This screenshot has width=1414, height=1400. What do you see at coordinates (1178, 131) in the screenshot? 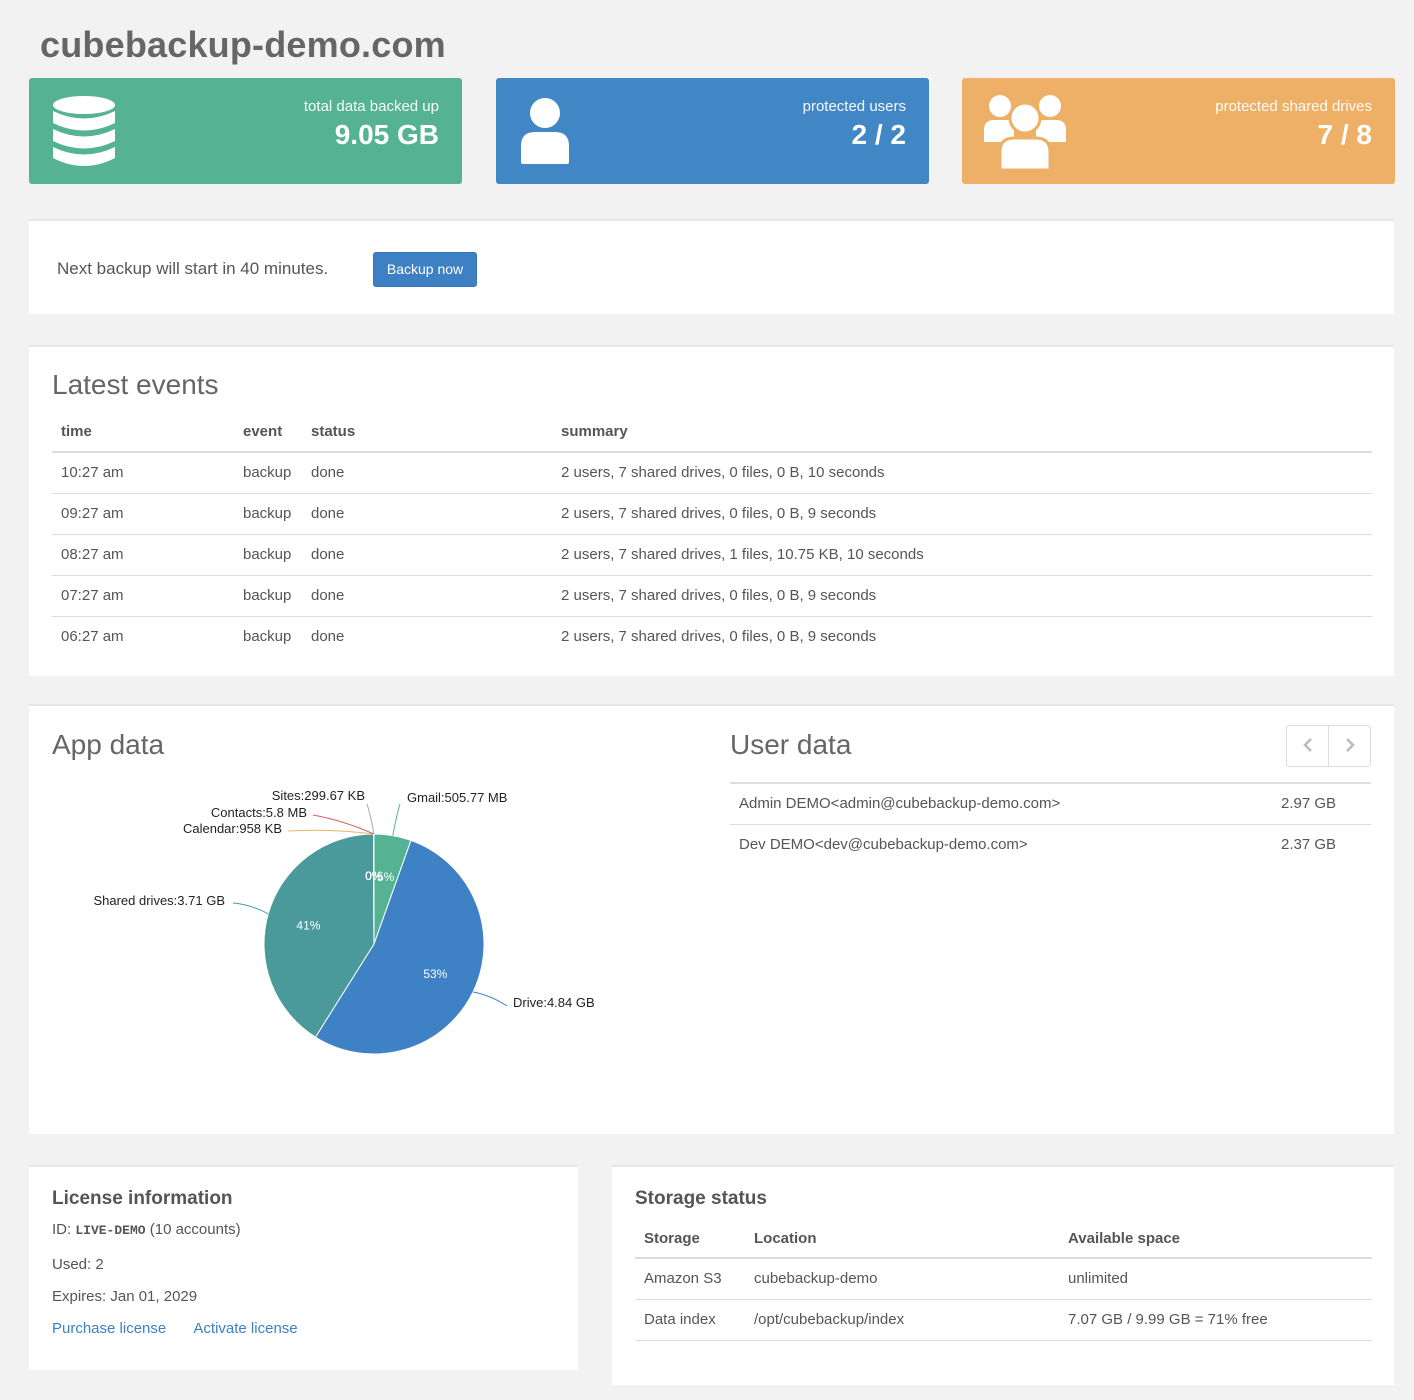
I see `stat-card-protected-shared-drives: protected shared drives 7 / 8` at bounding box center [1178, 131].